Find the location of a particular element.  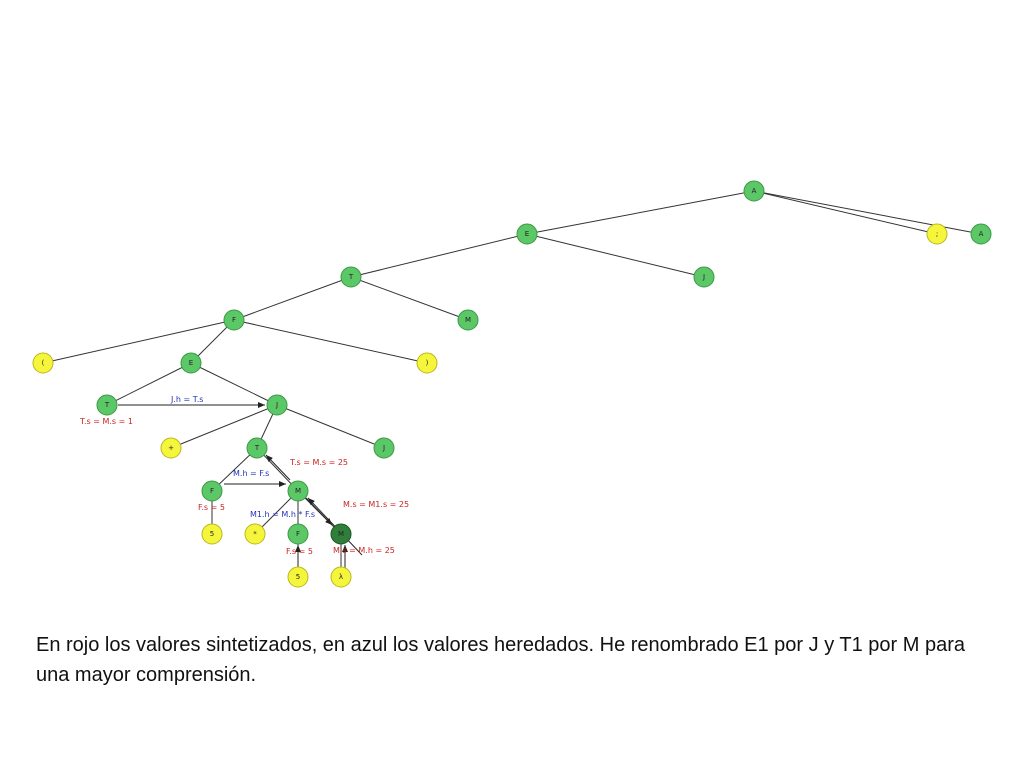

node-star: * is located at coordinates (255, 534).